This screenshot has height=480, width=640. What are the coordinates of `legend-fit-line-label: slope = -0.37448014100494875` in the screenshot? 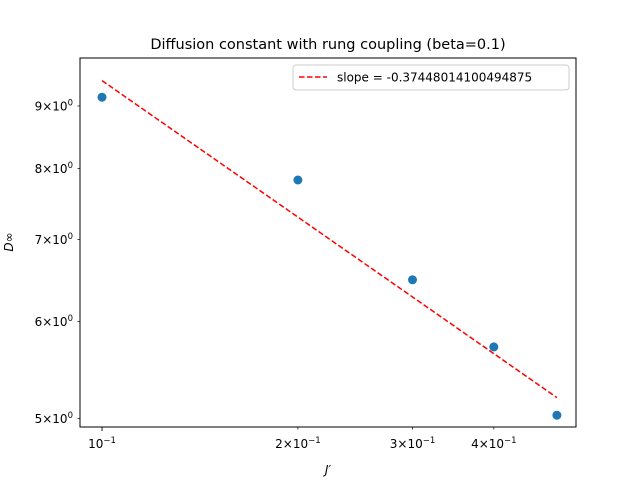 It's located at (434, 78).